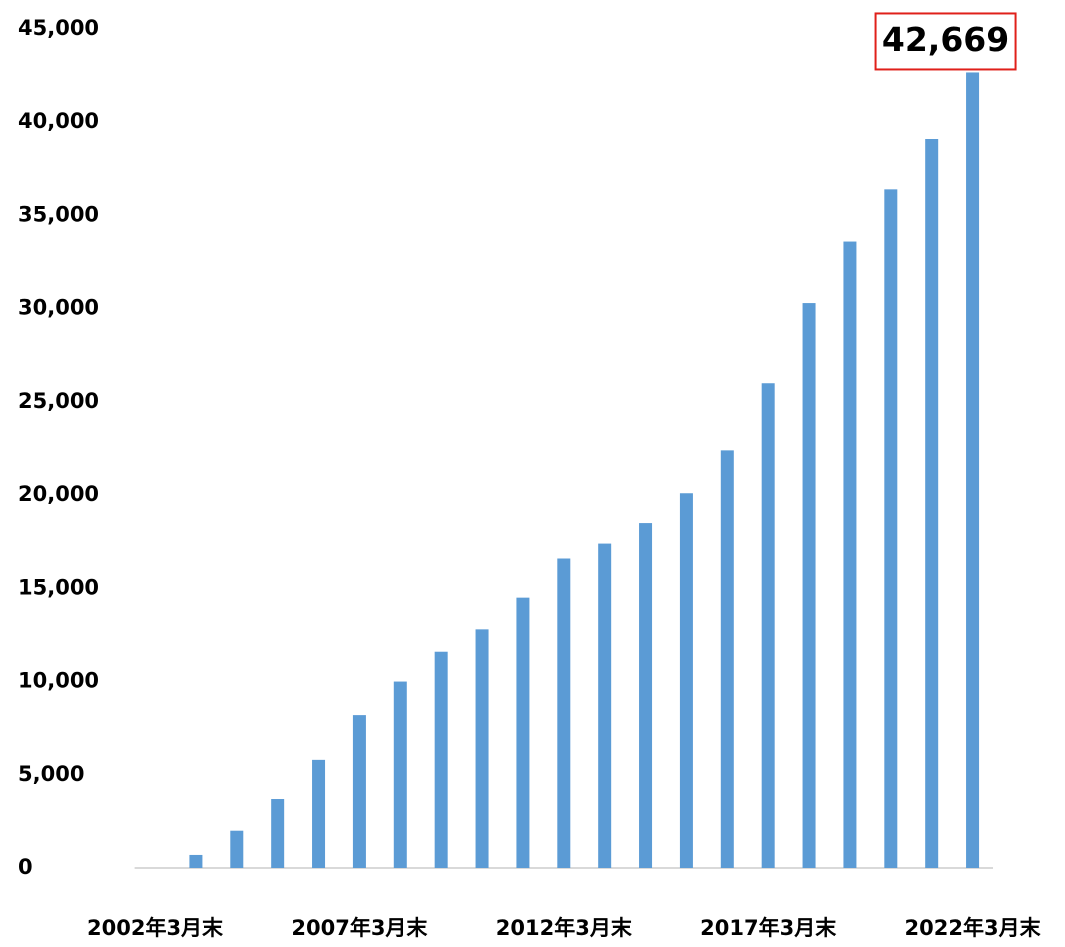 Image resolution: width=1065 pixels, height=947 pixels. Describe the element at coordinates (58, 214) in the screenshot. I see `y-tick-label: 35,000` at that location.